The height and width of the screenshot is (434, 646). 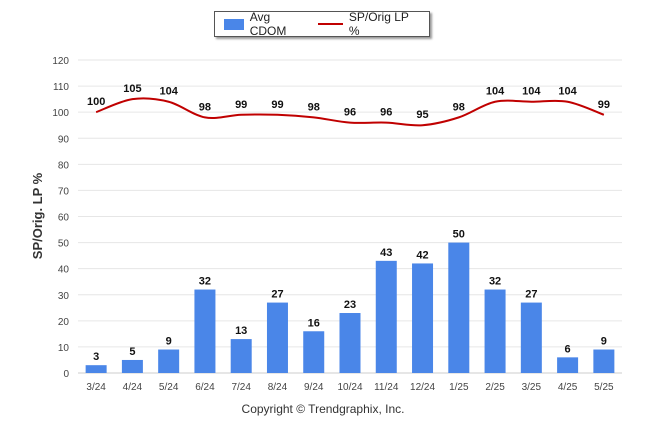 What do you see at coordinates (61, 87) in the screenshot?
I see `y-tick-label: 110` at bounding box center [61, 87].